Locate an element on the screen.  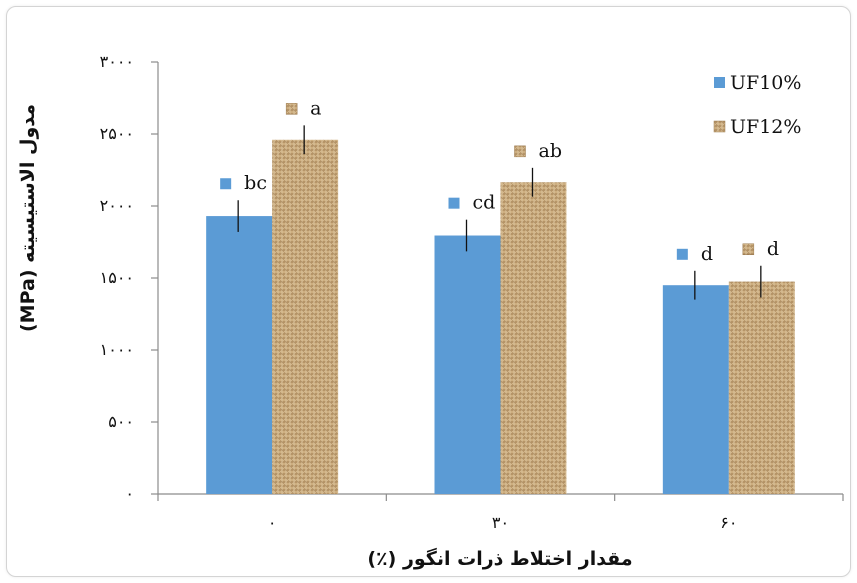
legend: UF10% UF12% is located at coordinates (757, 105).